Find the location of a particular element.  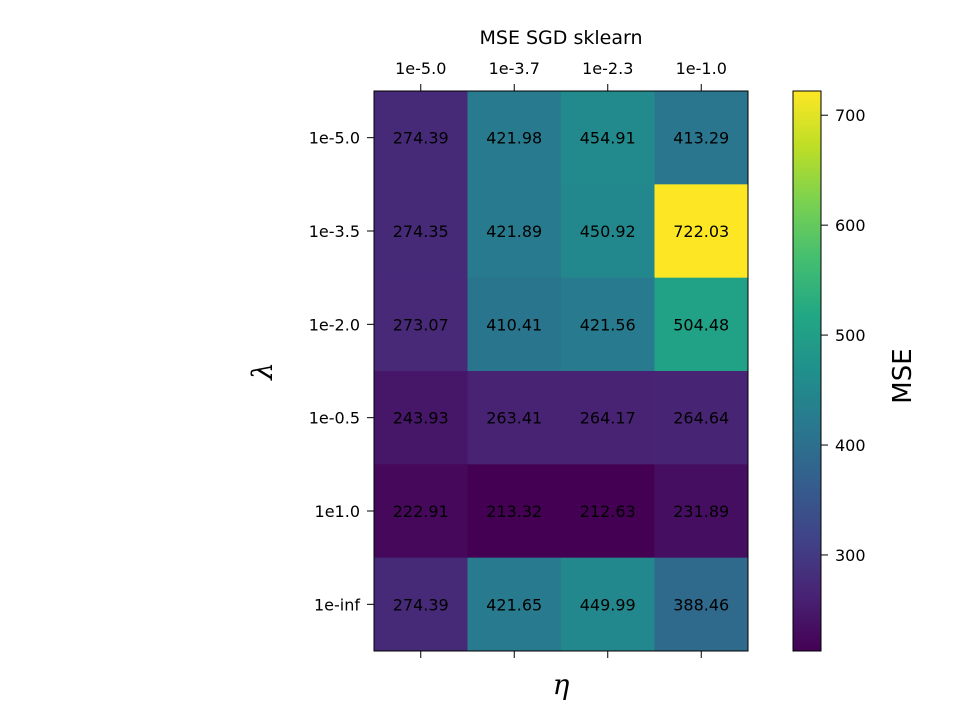

colorbar-tick-label: 700 is located at coordinates (850, 115).